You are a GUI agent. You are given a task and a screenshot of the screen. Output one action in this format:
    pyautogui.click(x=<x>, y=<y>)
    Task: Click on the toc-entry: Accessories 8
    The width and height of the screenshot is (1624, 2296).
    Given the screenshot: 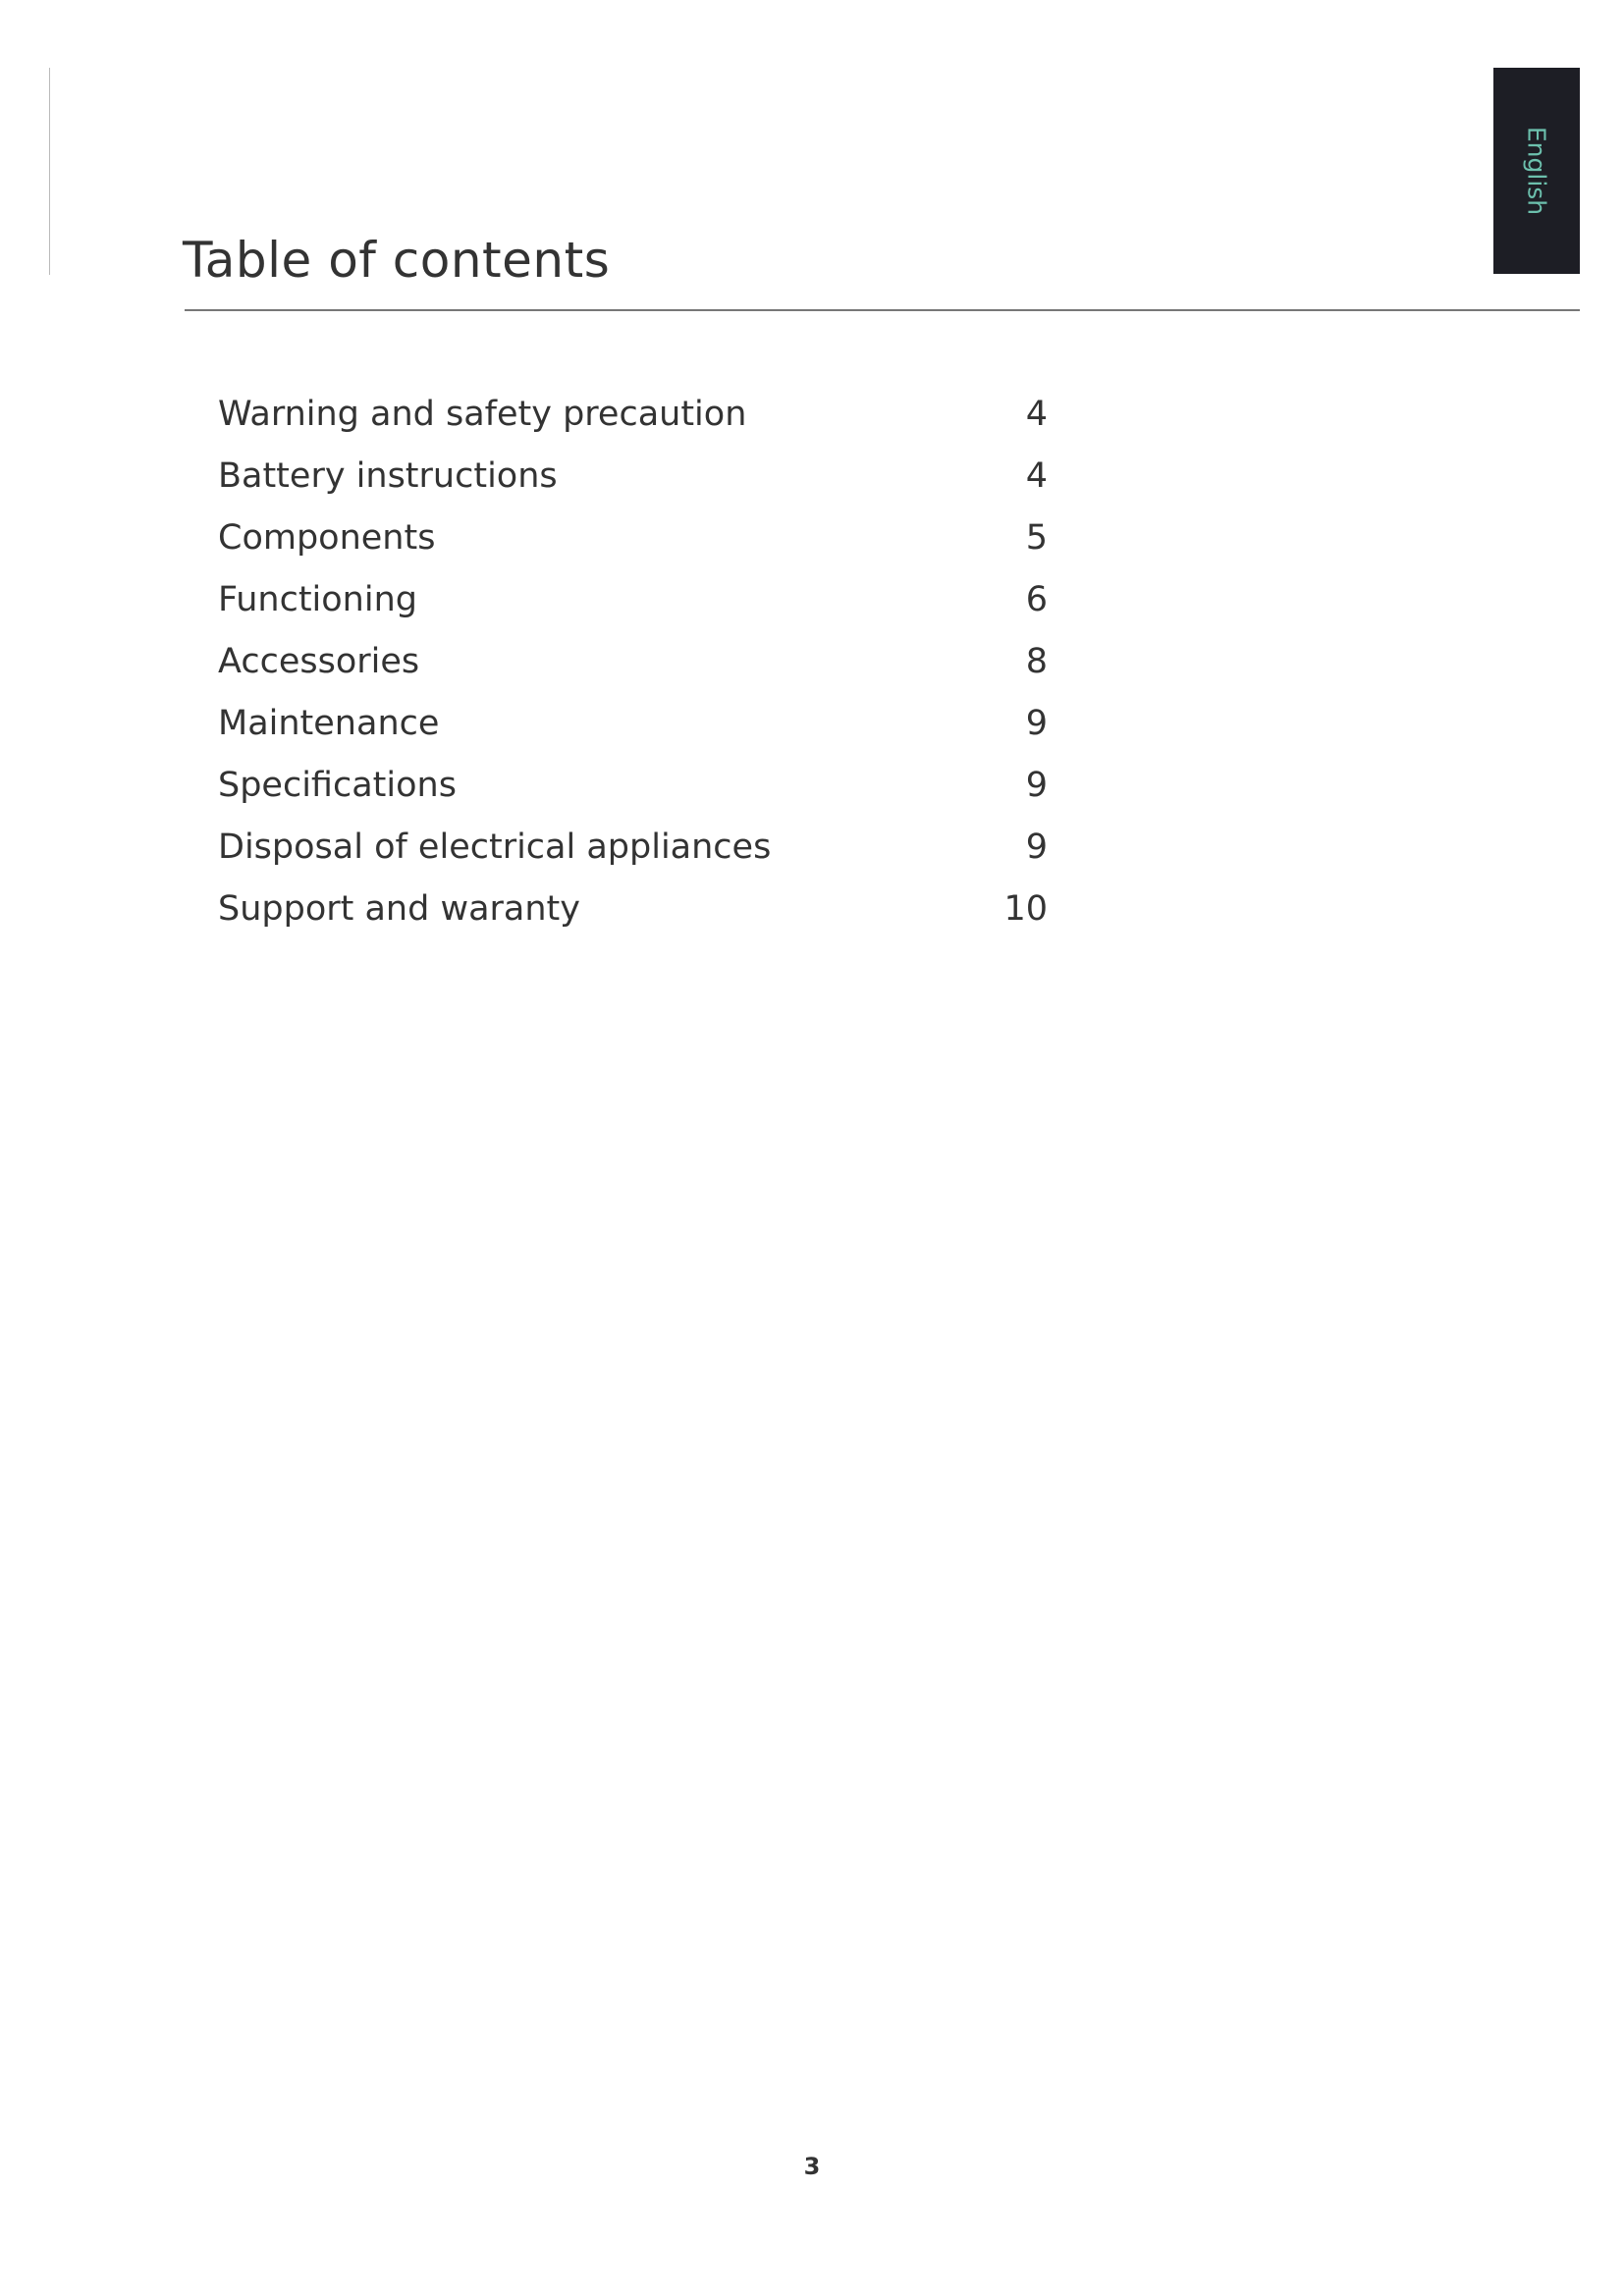 What is the action you would take?
    pyautogui.click(x=633, y=661)
    